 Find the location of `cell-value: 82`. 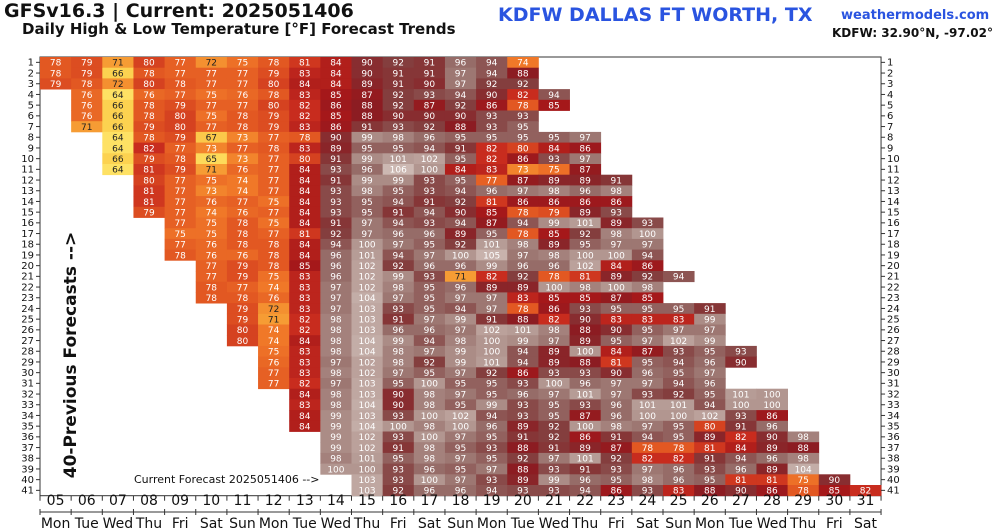

cell-value: 82 is located at coordinates (304, 385).